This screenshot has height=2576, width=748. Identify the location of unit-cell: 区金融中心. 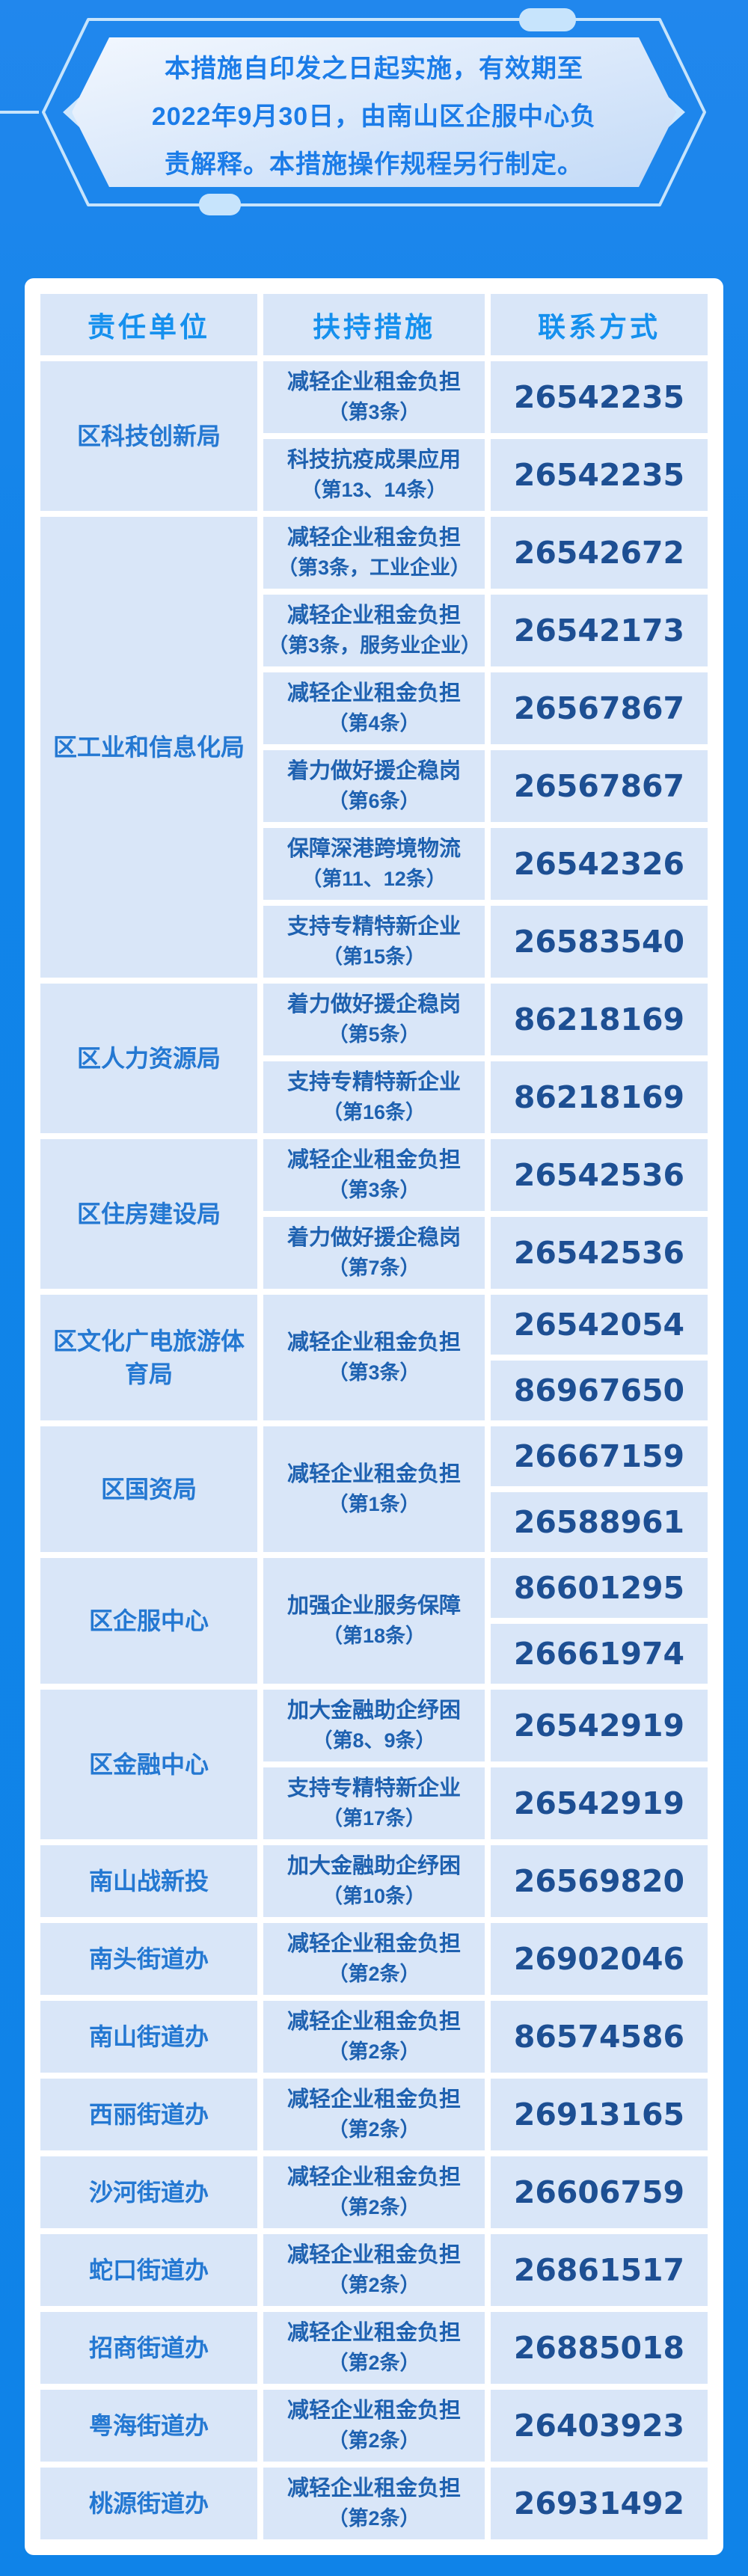
(149, 1764).